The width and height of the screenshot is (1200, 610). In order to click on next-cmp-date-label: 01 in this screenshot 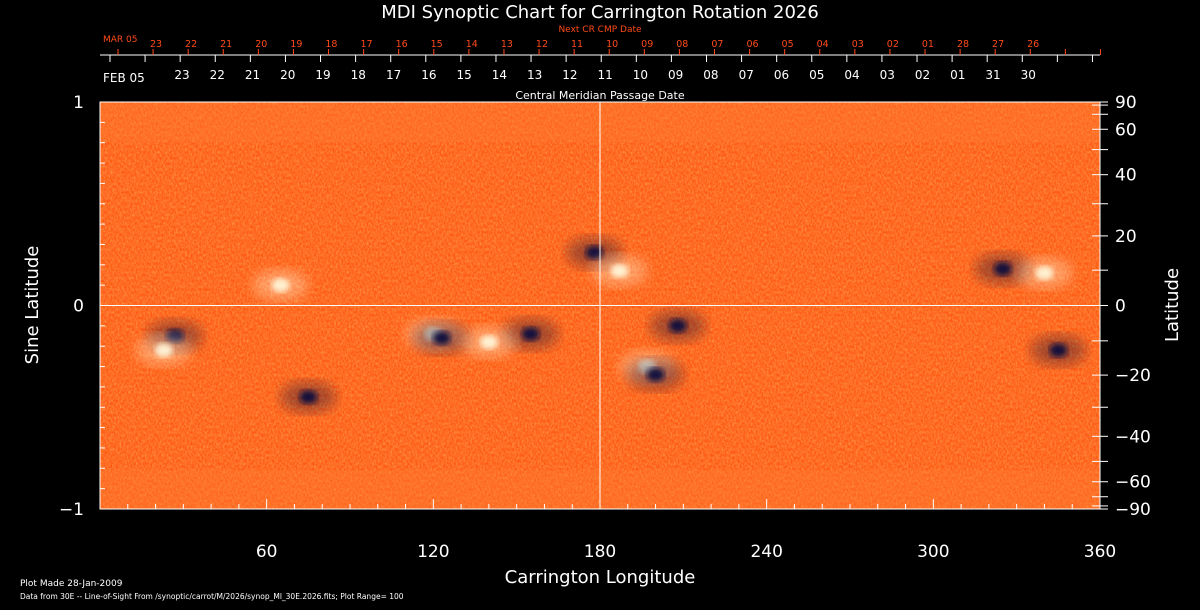, I will do `click(928, 44)`.